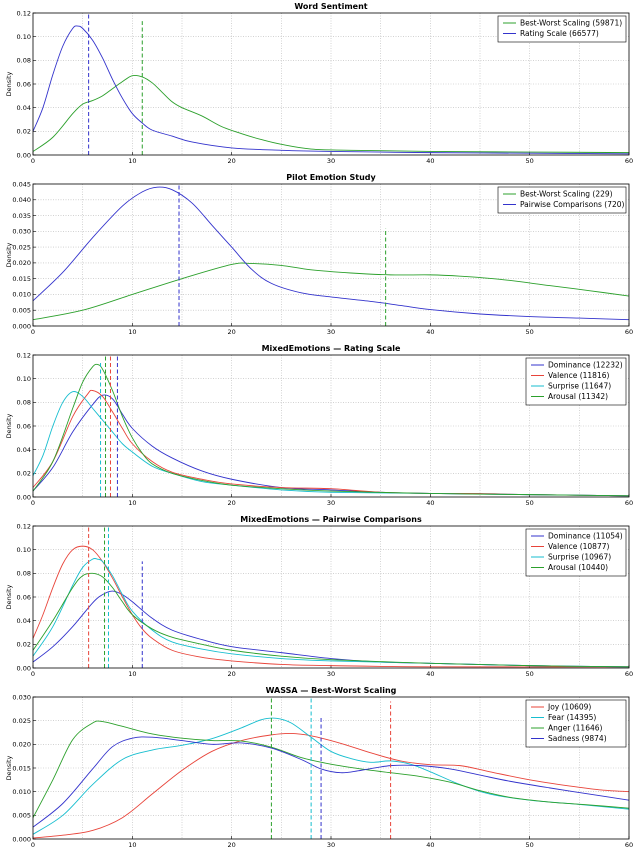 The height and width of the screenshot is (854, 637). Describe the element at coordinates (330, 6) in the screenshot. I see `chart-title: Word Sentiment` at that location.